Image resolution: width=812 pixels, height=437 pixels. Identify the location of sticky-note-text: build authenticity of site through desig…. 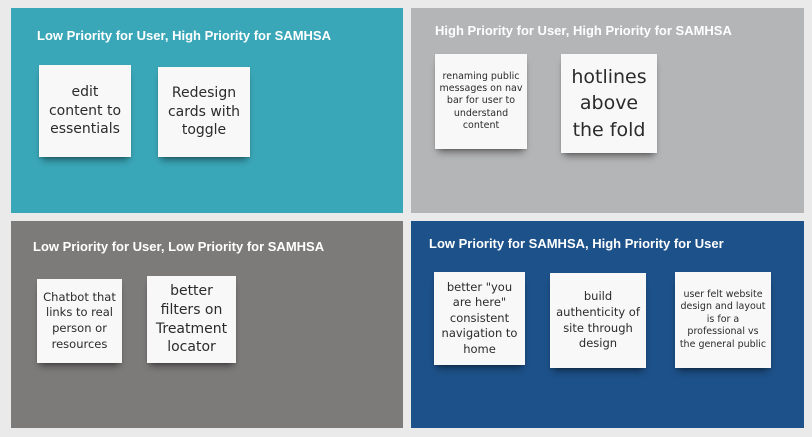
(598, 320).